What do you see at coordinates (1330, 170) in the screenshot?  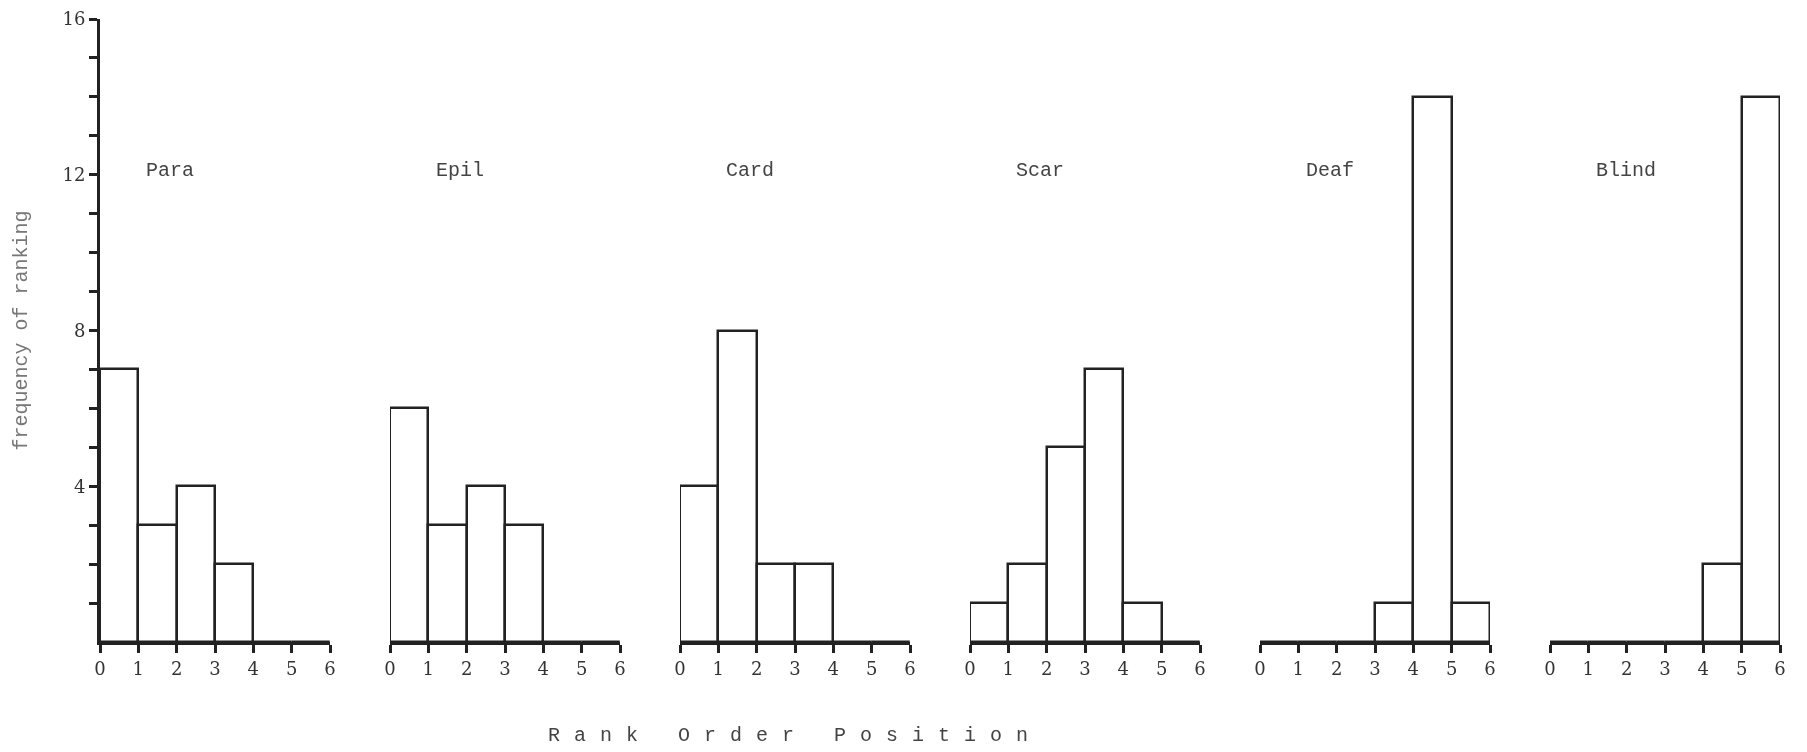 I see `text: Deaf` at bounding box center [1330, 170].